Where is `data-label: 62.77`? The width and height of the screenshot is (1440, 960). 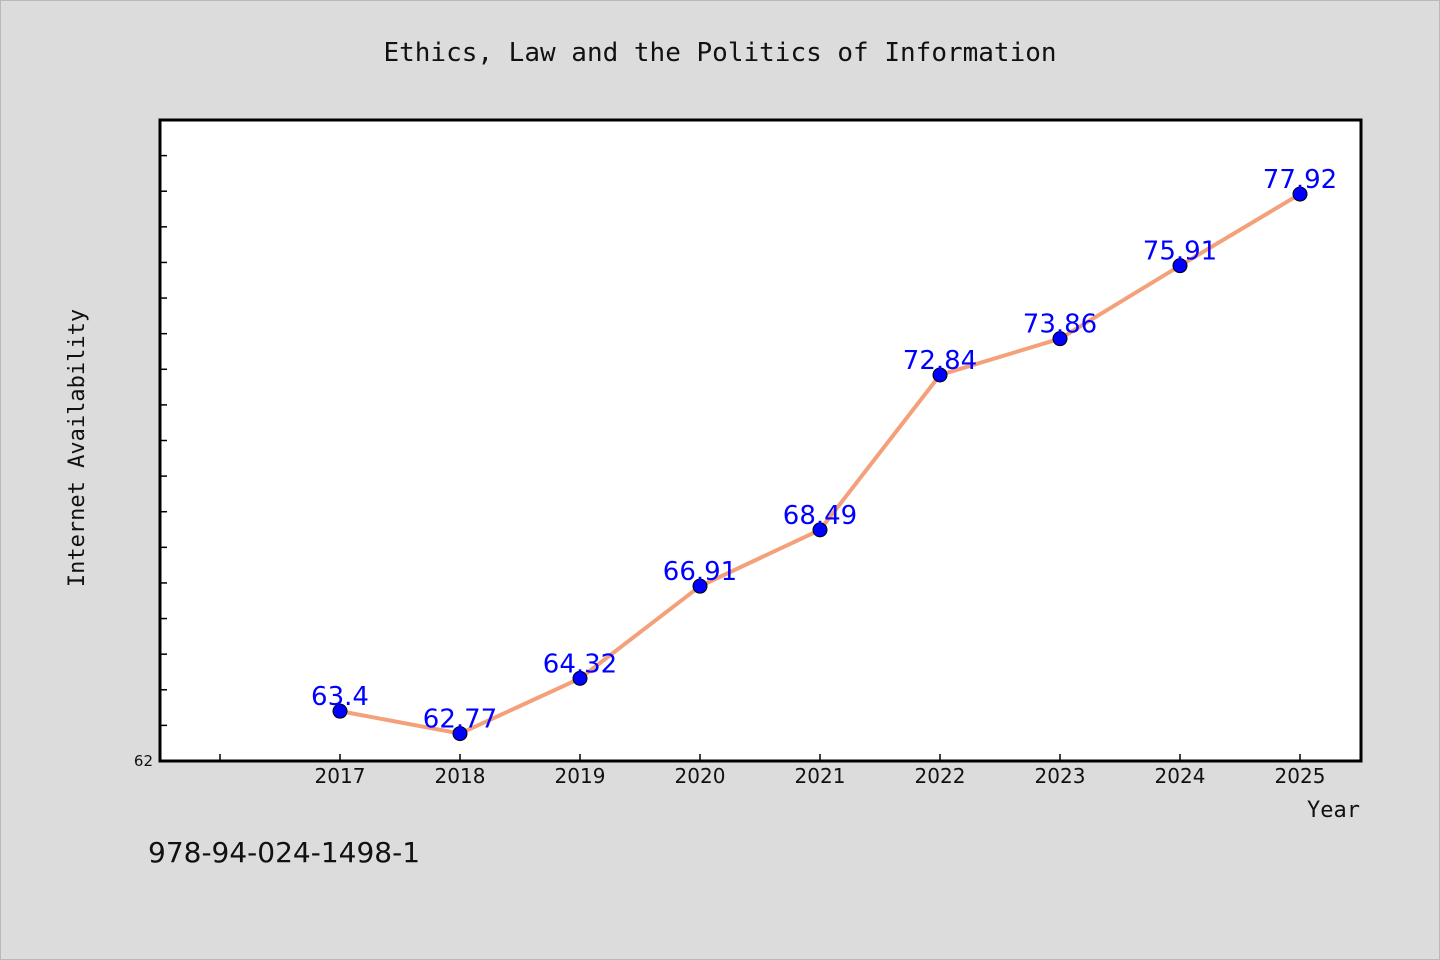
data-label: 62.77 is located at coordinates (460, 720).